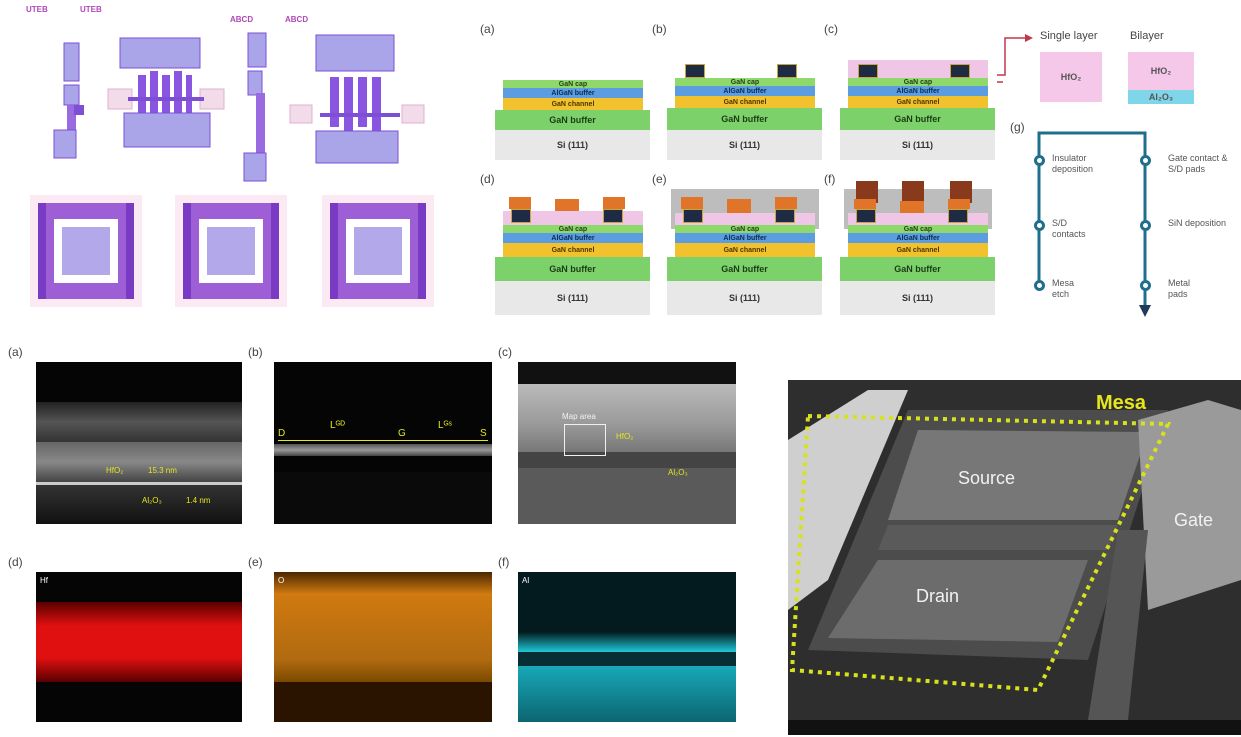 Image resolution: width=1241 pixels, height=737 pixels. What do you see at coordinates (1198, 163) in the screenshot?
I see `flow-step-text: Gate contact & S/D pads` at bounding box center [1198, 163].